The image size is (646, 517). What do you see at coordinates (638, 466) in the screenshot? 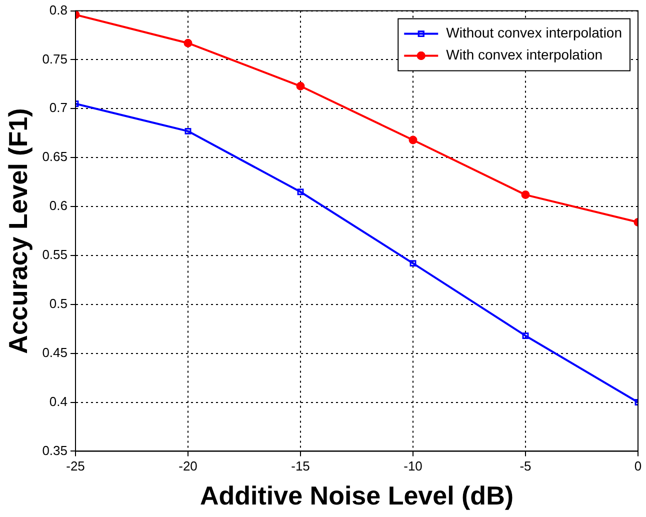
I see `x-tick-label: 0` at bounding box center [638, 466].